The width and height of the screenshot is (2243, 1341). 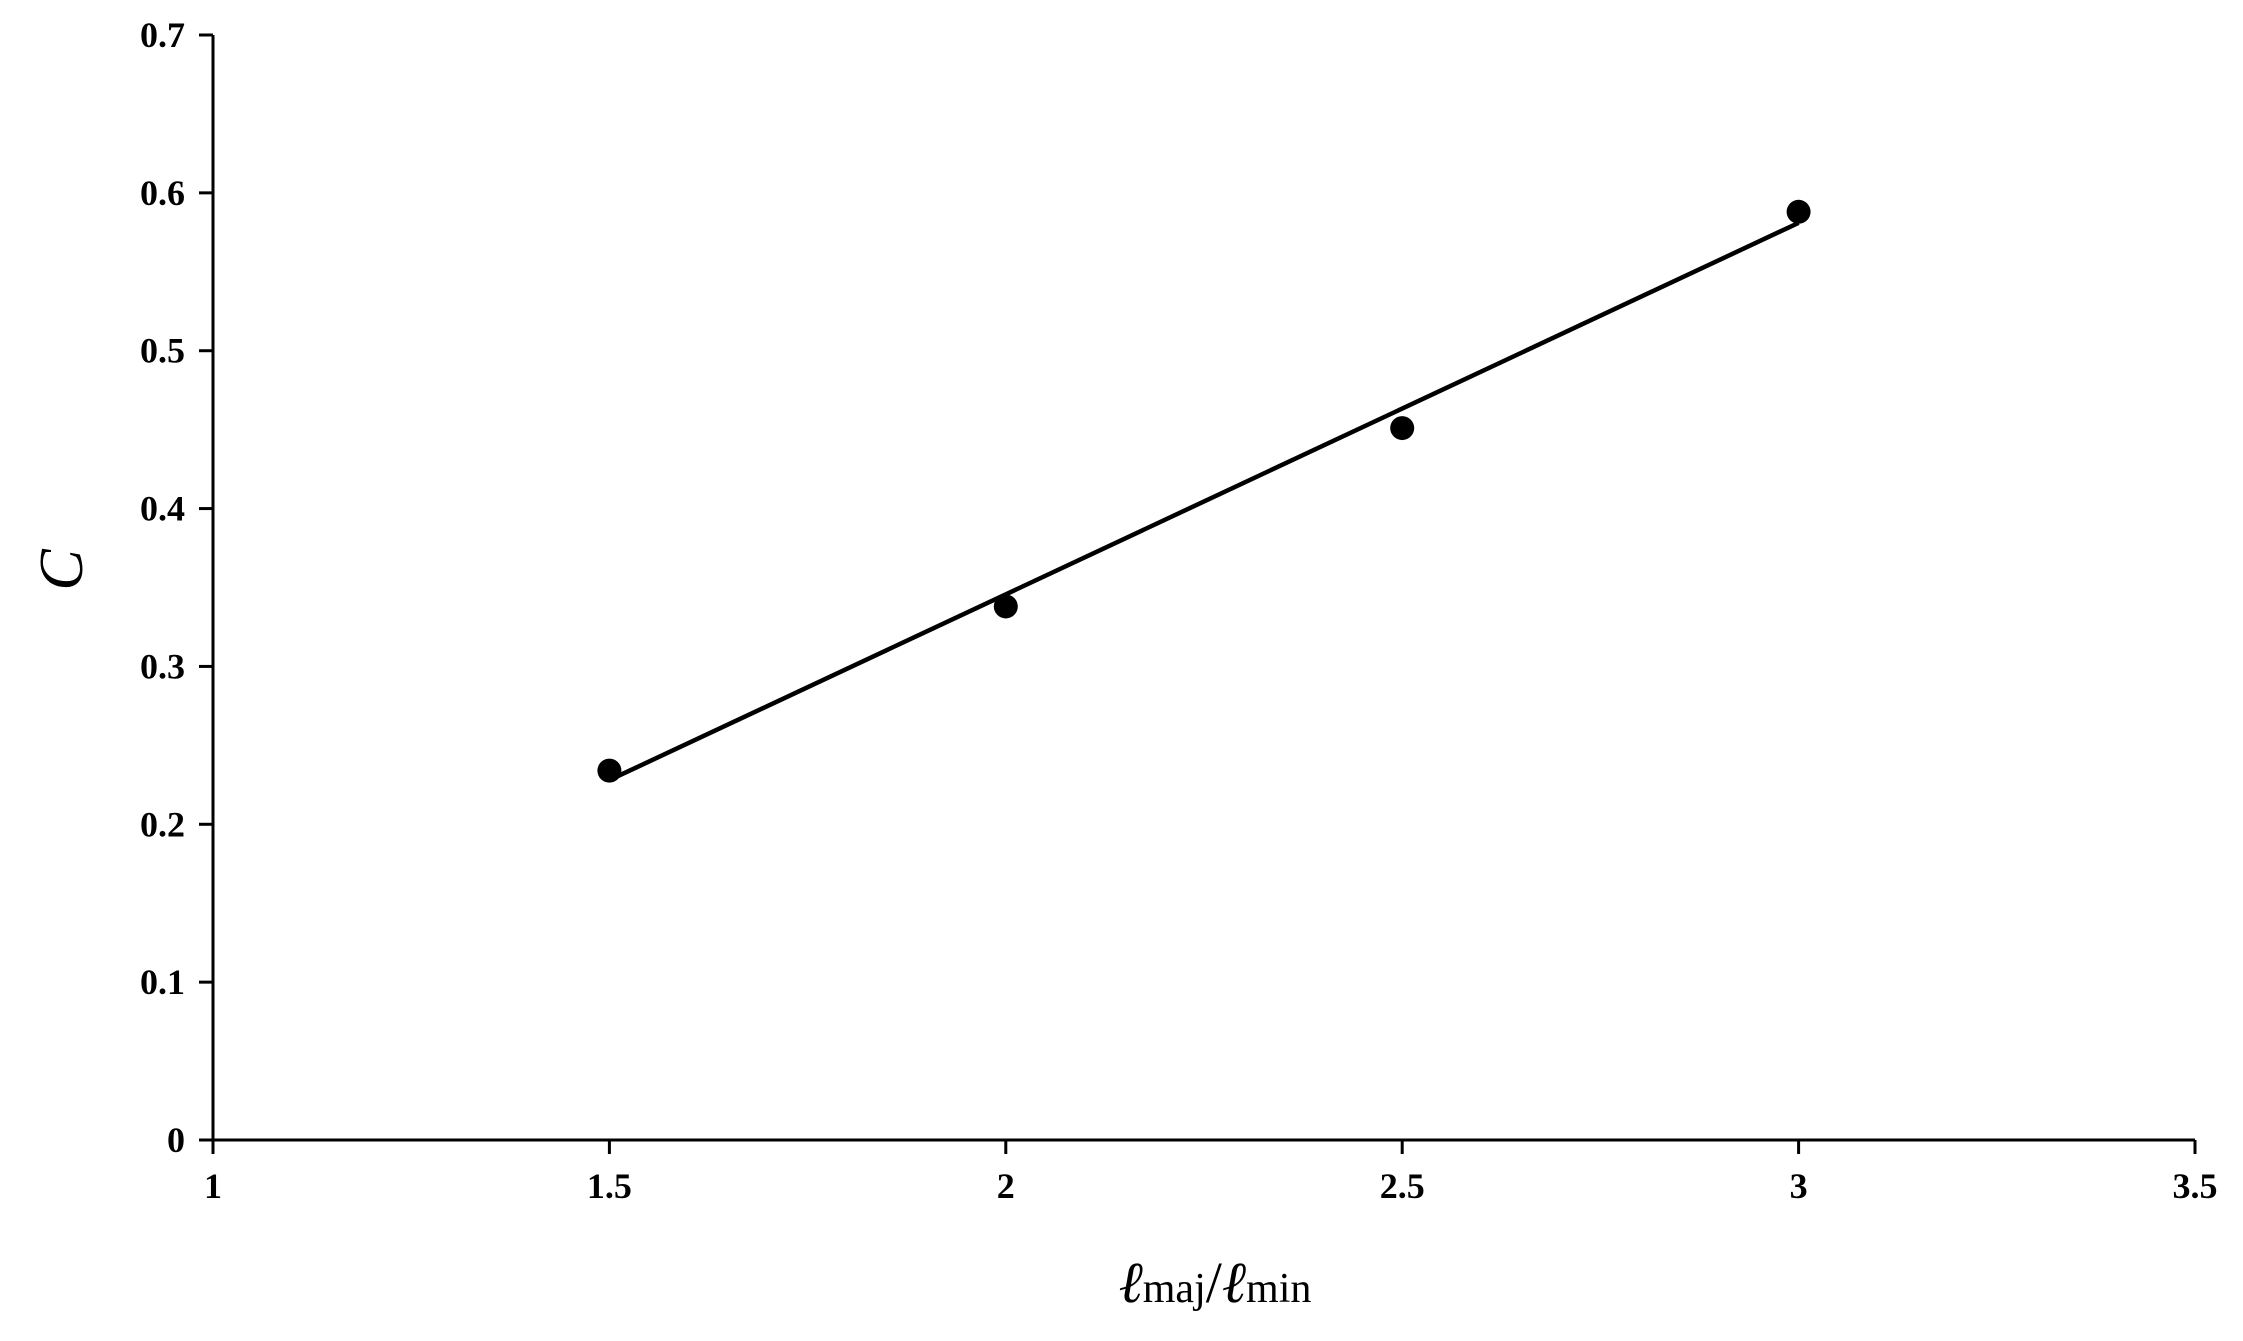 What do you see at coordinates (162, 35) in the screenshot?
I see `y-tick-label: 0.7` at bounding box center [162, 35].